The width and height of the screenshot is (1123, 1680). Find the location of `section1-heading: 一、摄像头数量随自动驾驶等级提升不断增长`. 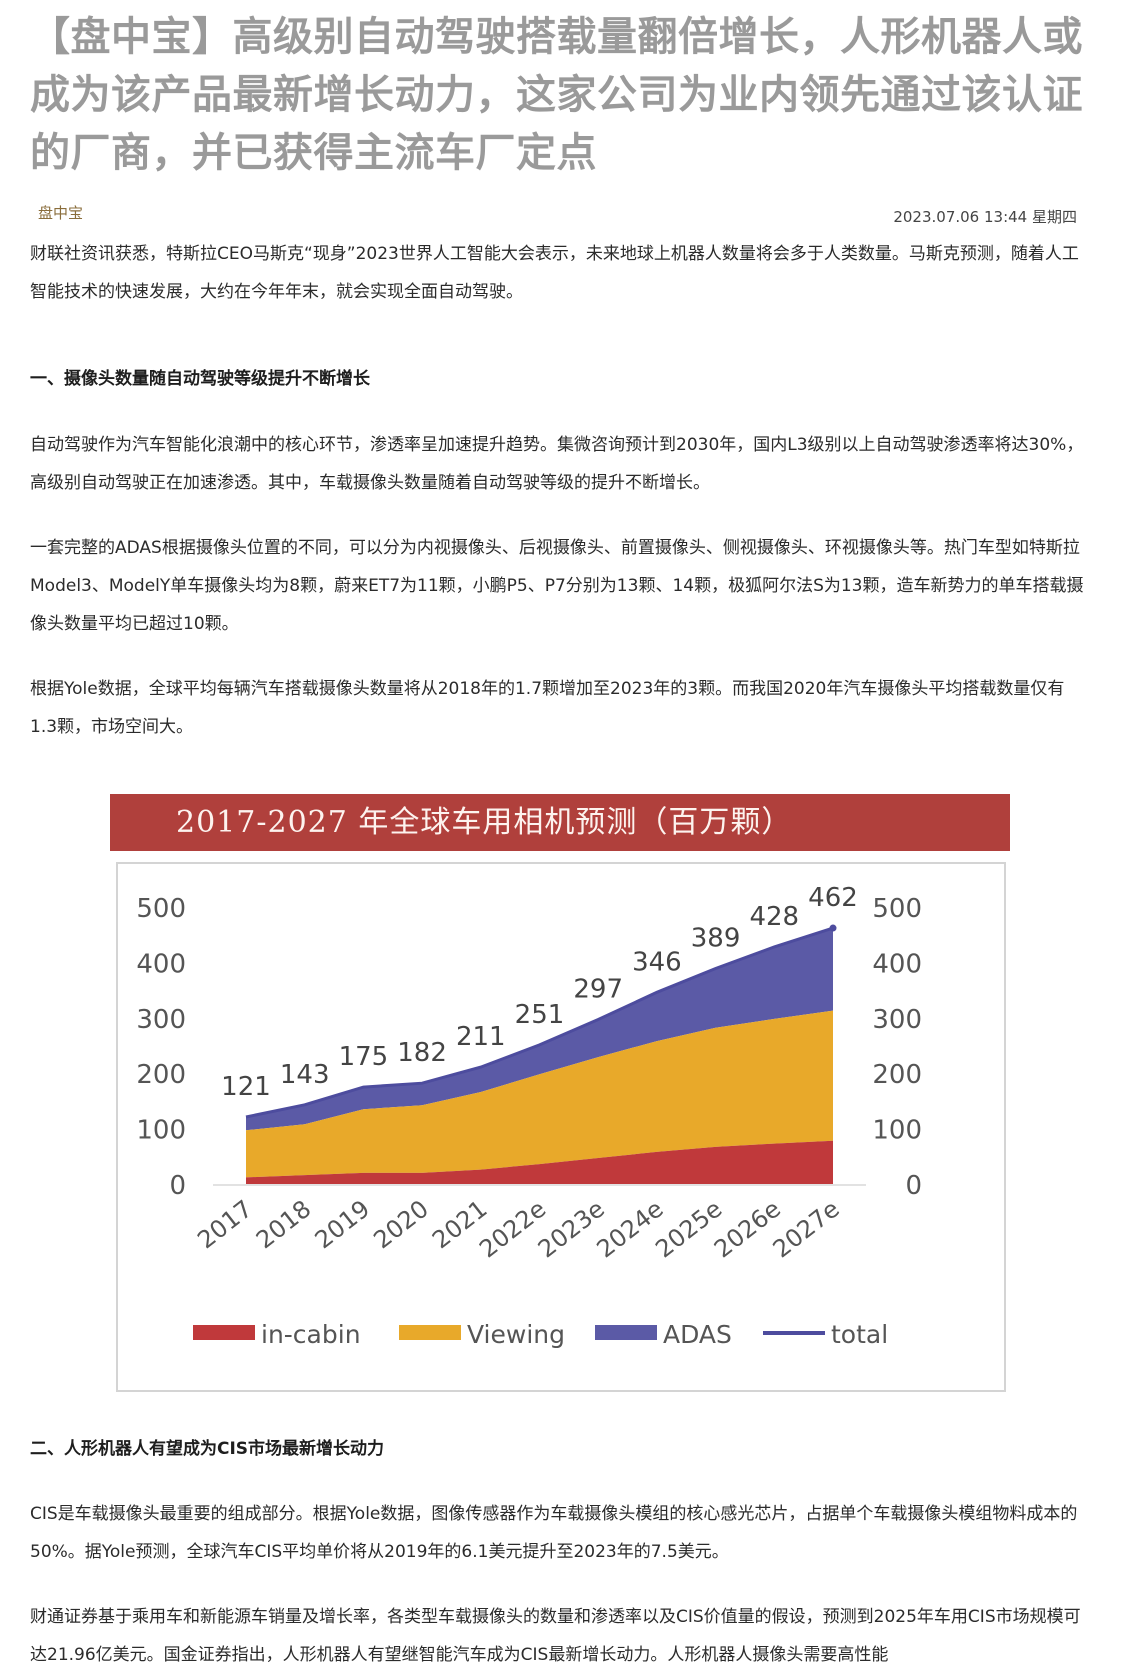

section1-heading: 一、摄像头数量随自动驾驶等级提升不断增长 is located at coordinates (200, 379).